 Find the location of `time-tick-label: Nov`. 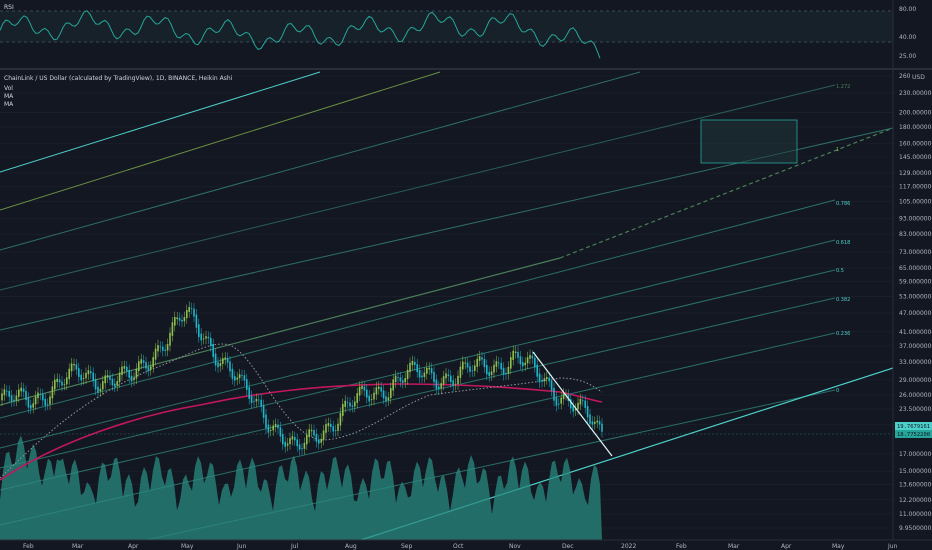

time-tick-label: Nov is located at coordinates (515, 546).